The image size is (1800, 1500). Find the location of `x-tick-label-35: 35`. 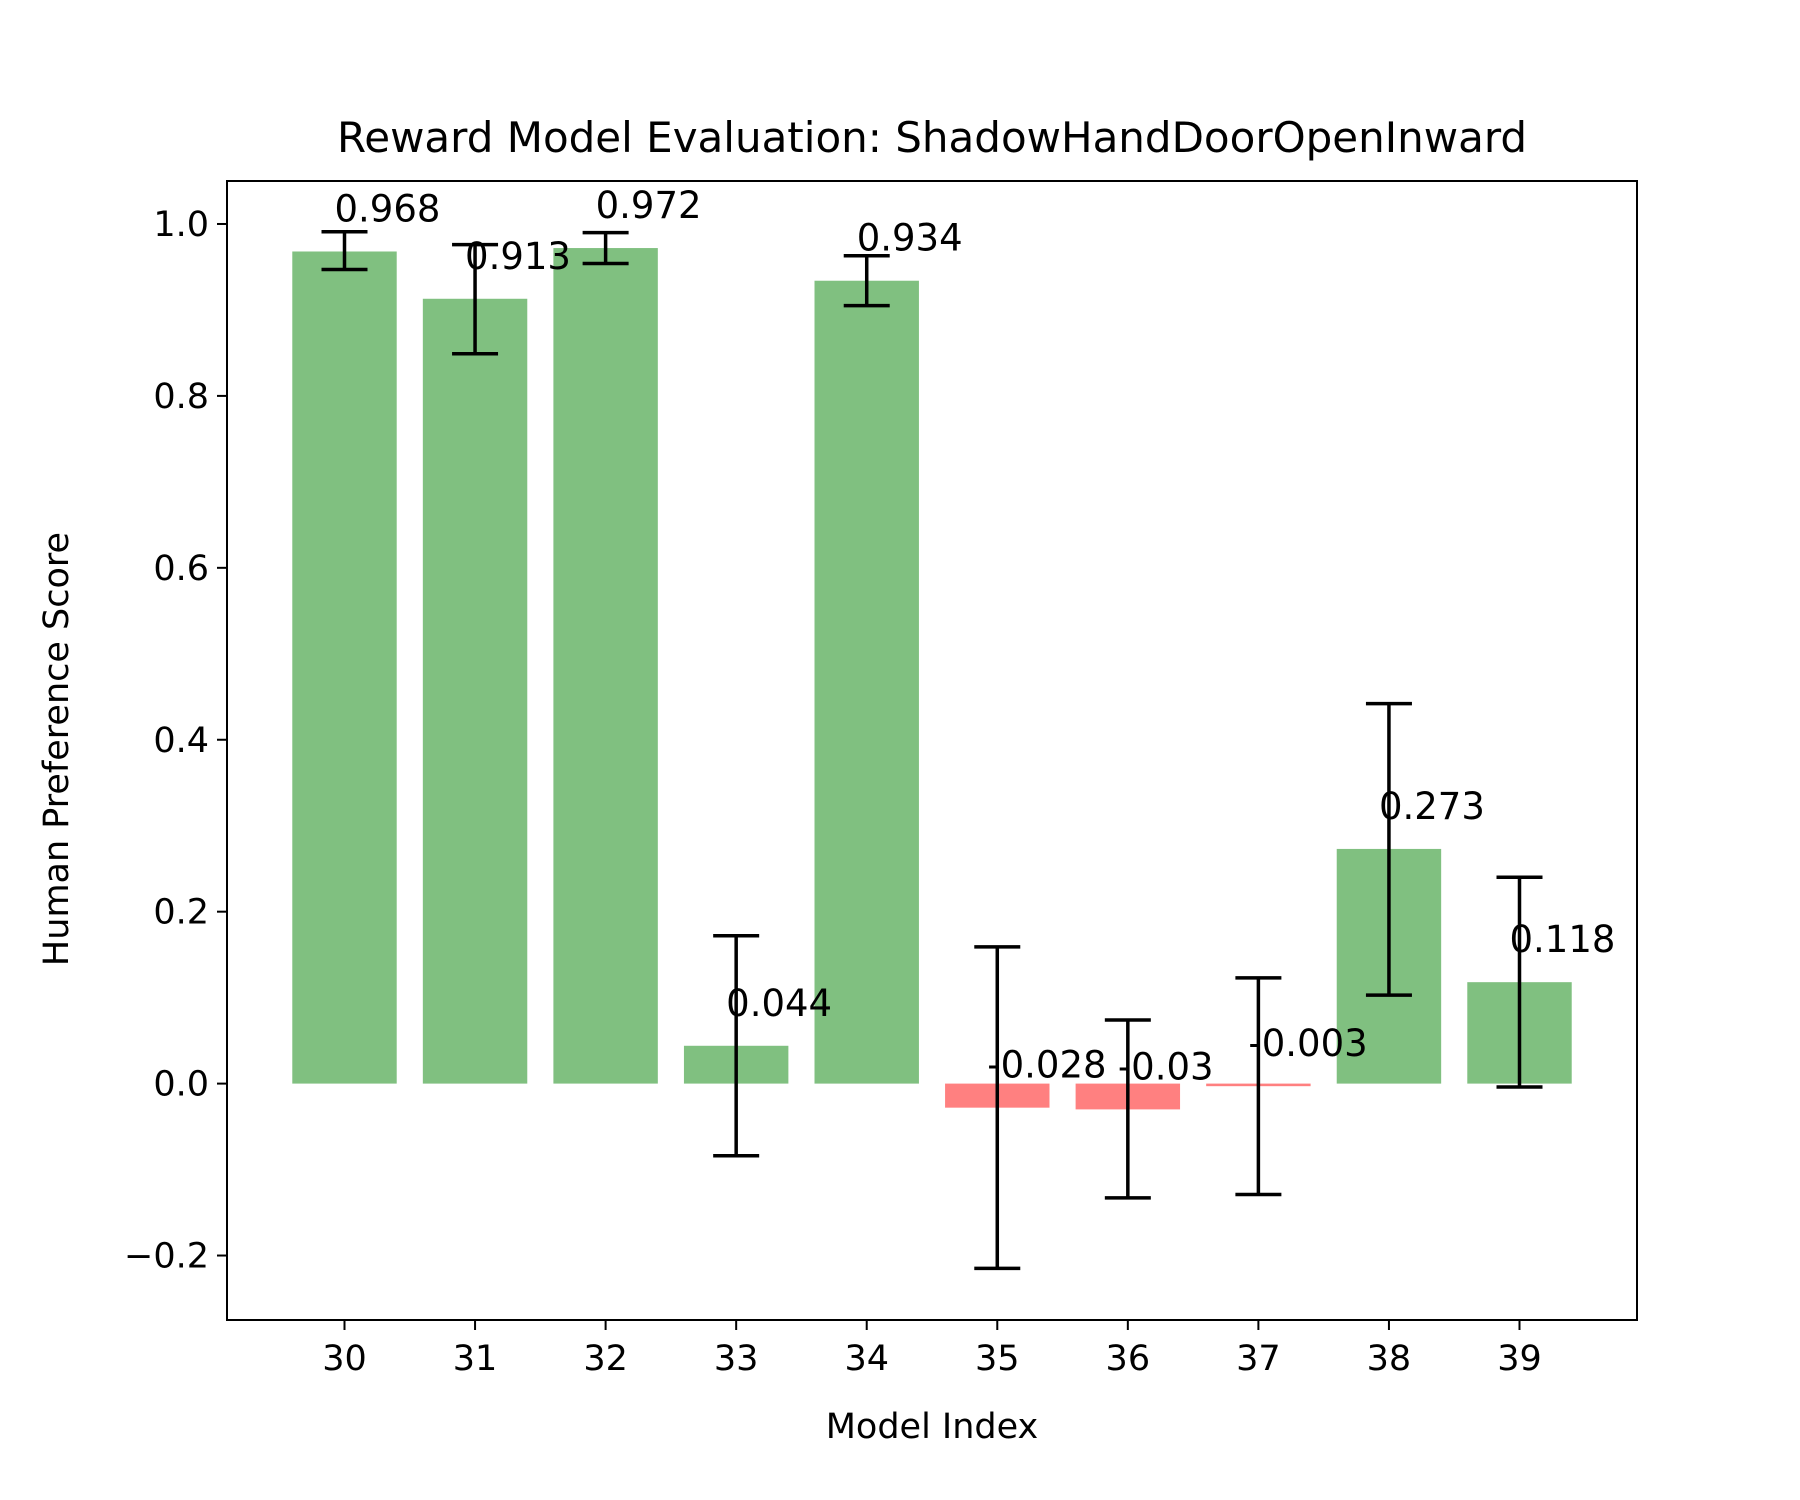

x-tick-label-35: 35 is located at coordinates (997, 1359).